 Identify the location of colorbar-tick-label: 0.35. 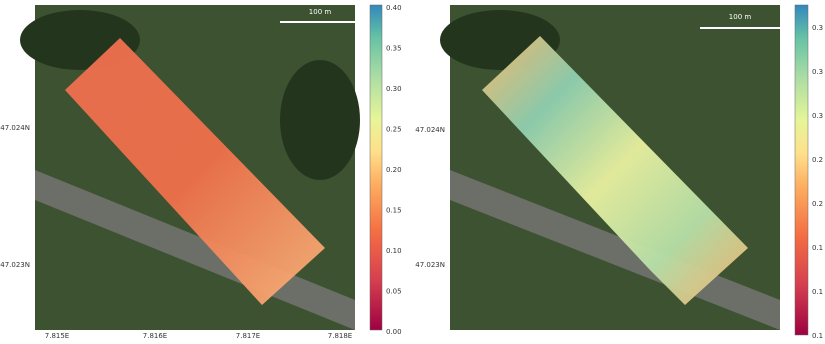
(394, 49).